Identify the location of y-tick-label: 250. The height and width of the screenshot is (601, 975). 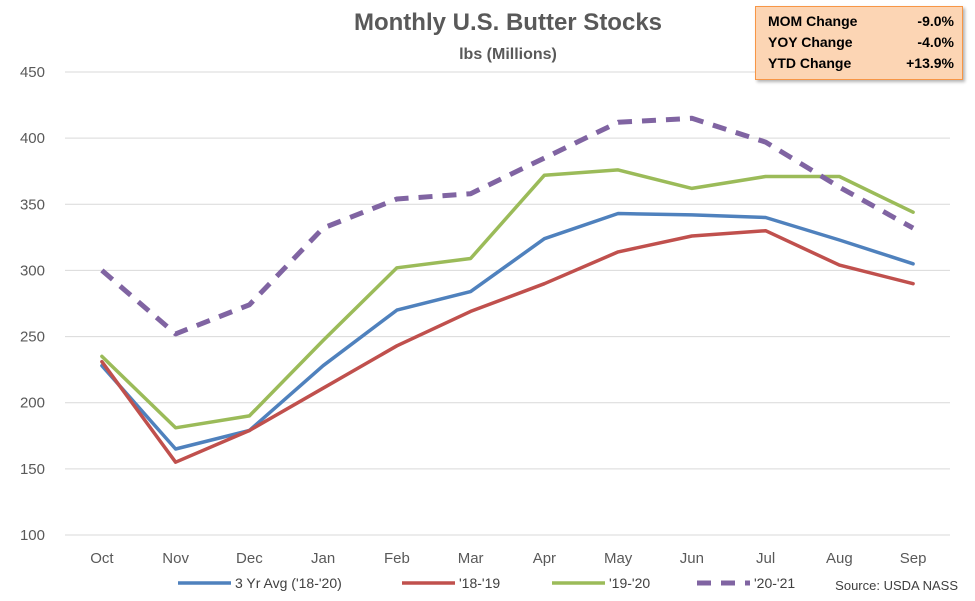
(32, 337).